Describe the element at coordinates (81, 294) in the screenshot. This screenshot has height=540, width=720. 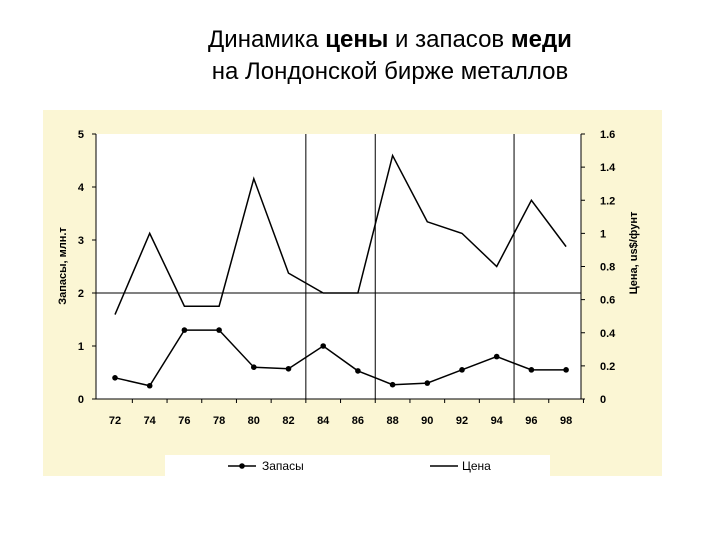
I see `y-tick-left-label: 2` at that location.